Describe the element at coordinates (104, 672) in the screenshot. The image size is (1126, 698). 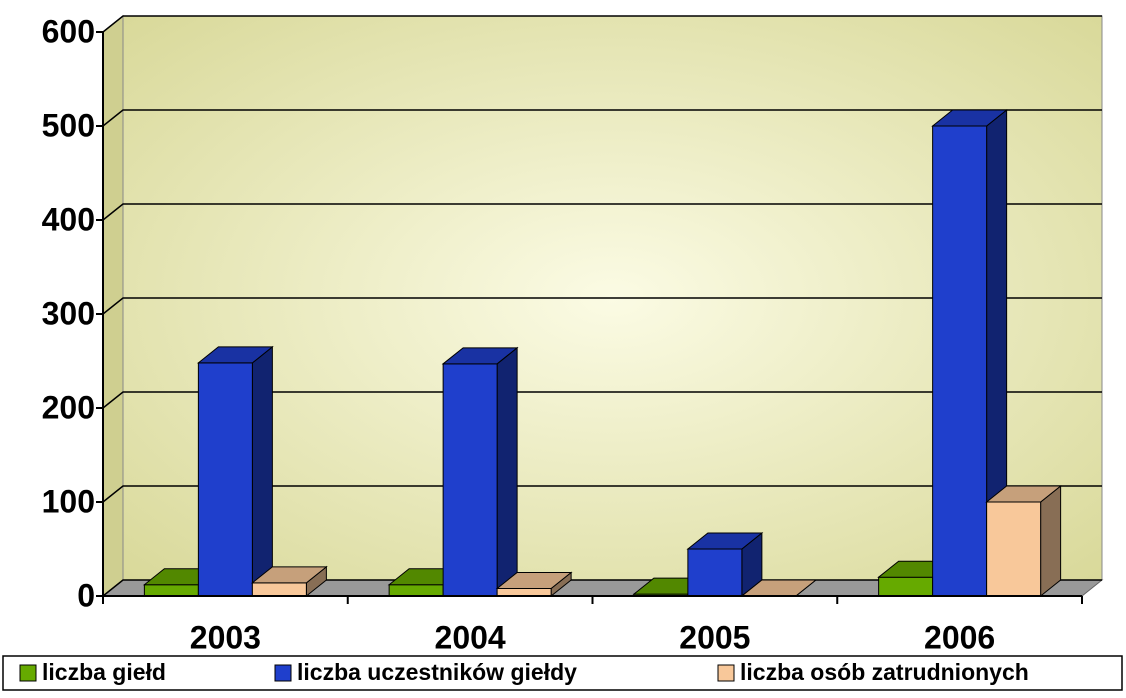
I see `legend-label: liczba giełd` at that location.